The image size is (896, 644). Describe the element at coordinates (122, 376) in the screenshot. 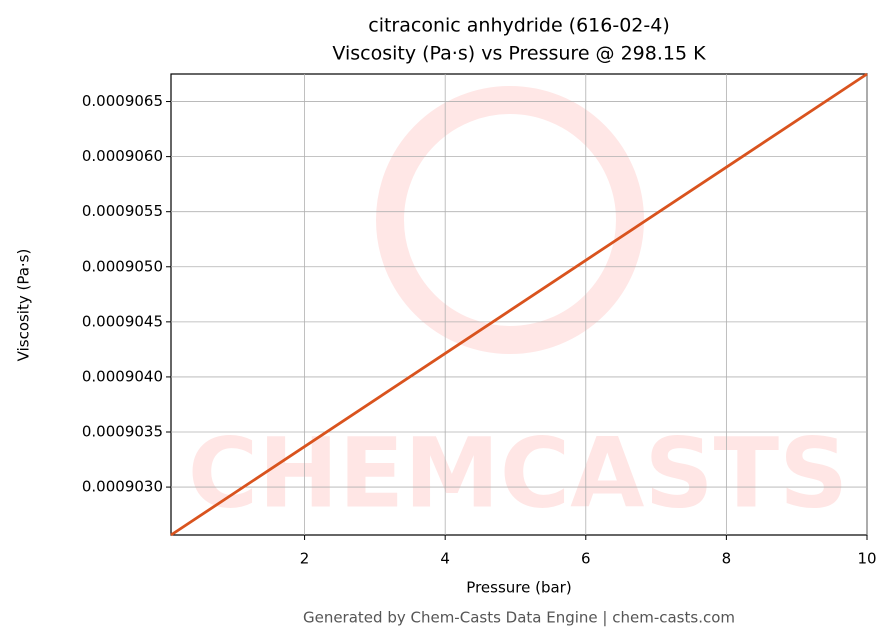

I see `y-tick-label: 0.0009040` at that location.